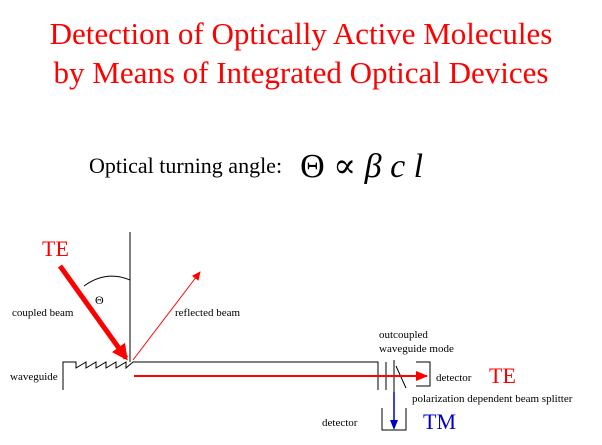 This screenshot has width=602, height=445. What do you see at coordinates (418, 166) in the screenshot?
I see `formula-l: l` at bounding box center [418, 166].